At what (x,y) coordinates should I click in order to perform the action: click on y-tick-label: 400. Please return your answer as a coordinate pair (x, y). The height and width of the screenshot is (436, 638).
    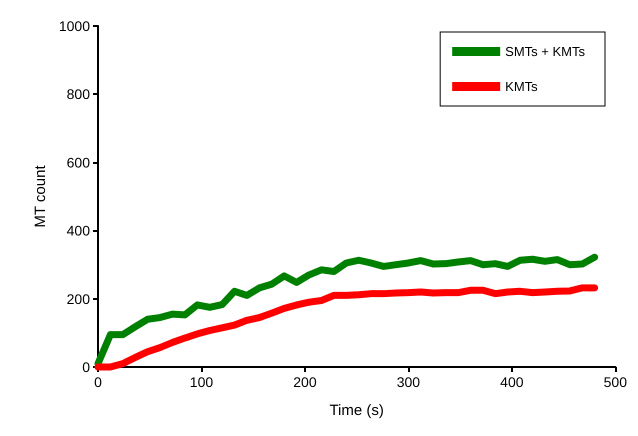
    Looking at the image, I should click on (78, 230).